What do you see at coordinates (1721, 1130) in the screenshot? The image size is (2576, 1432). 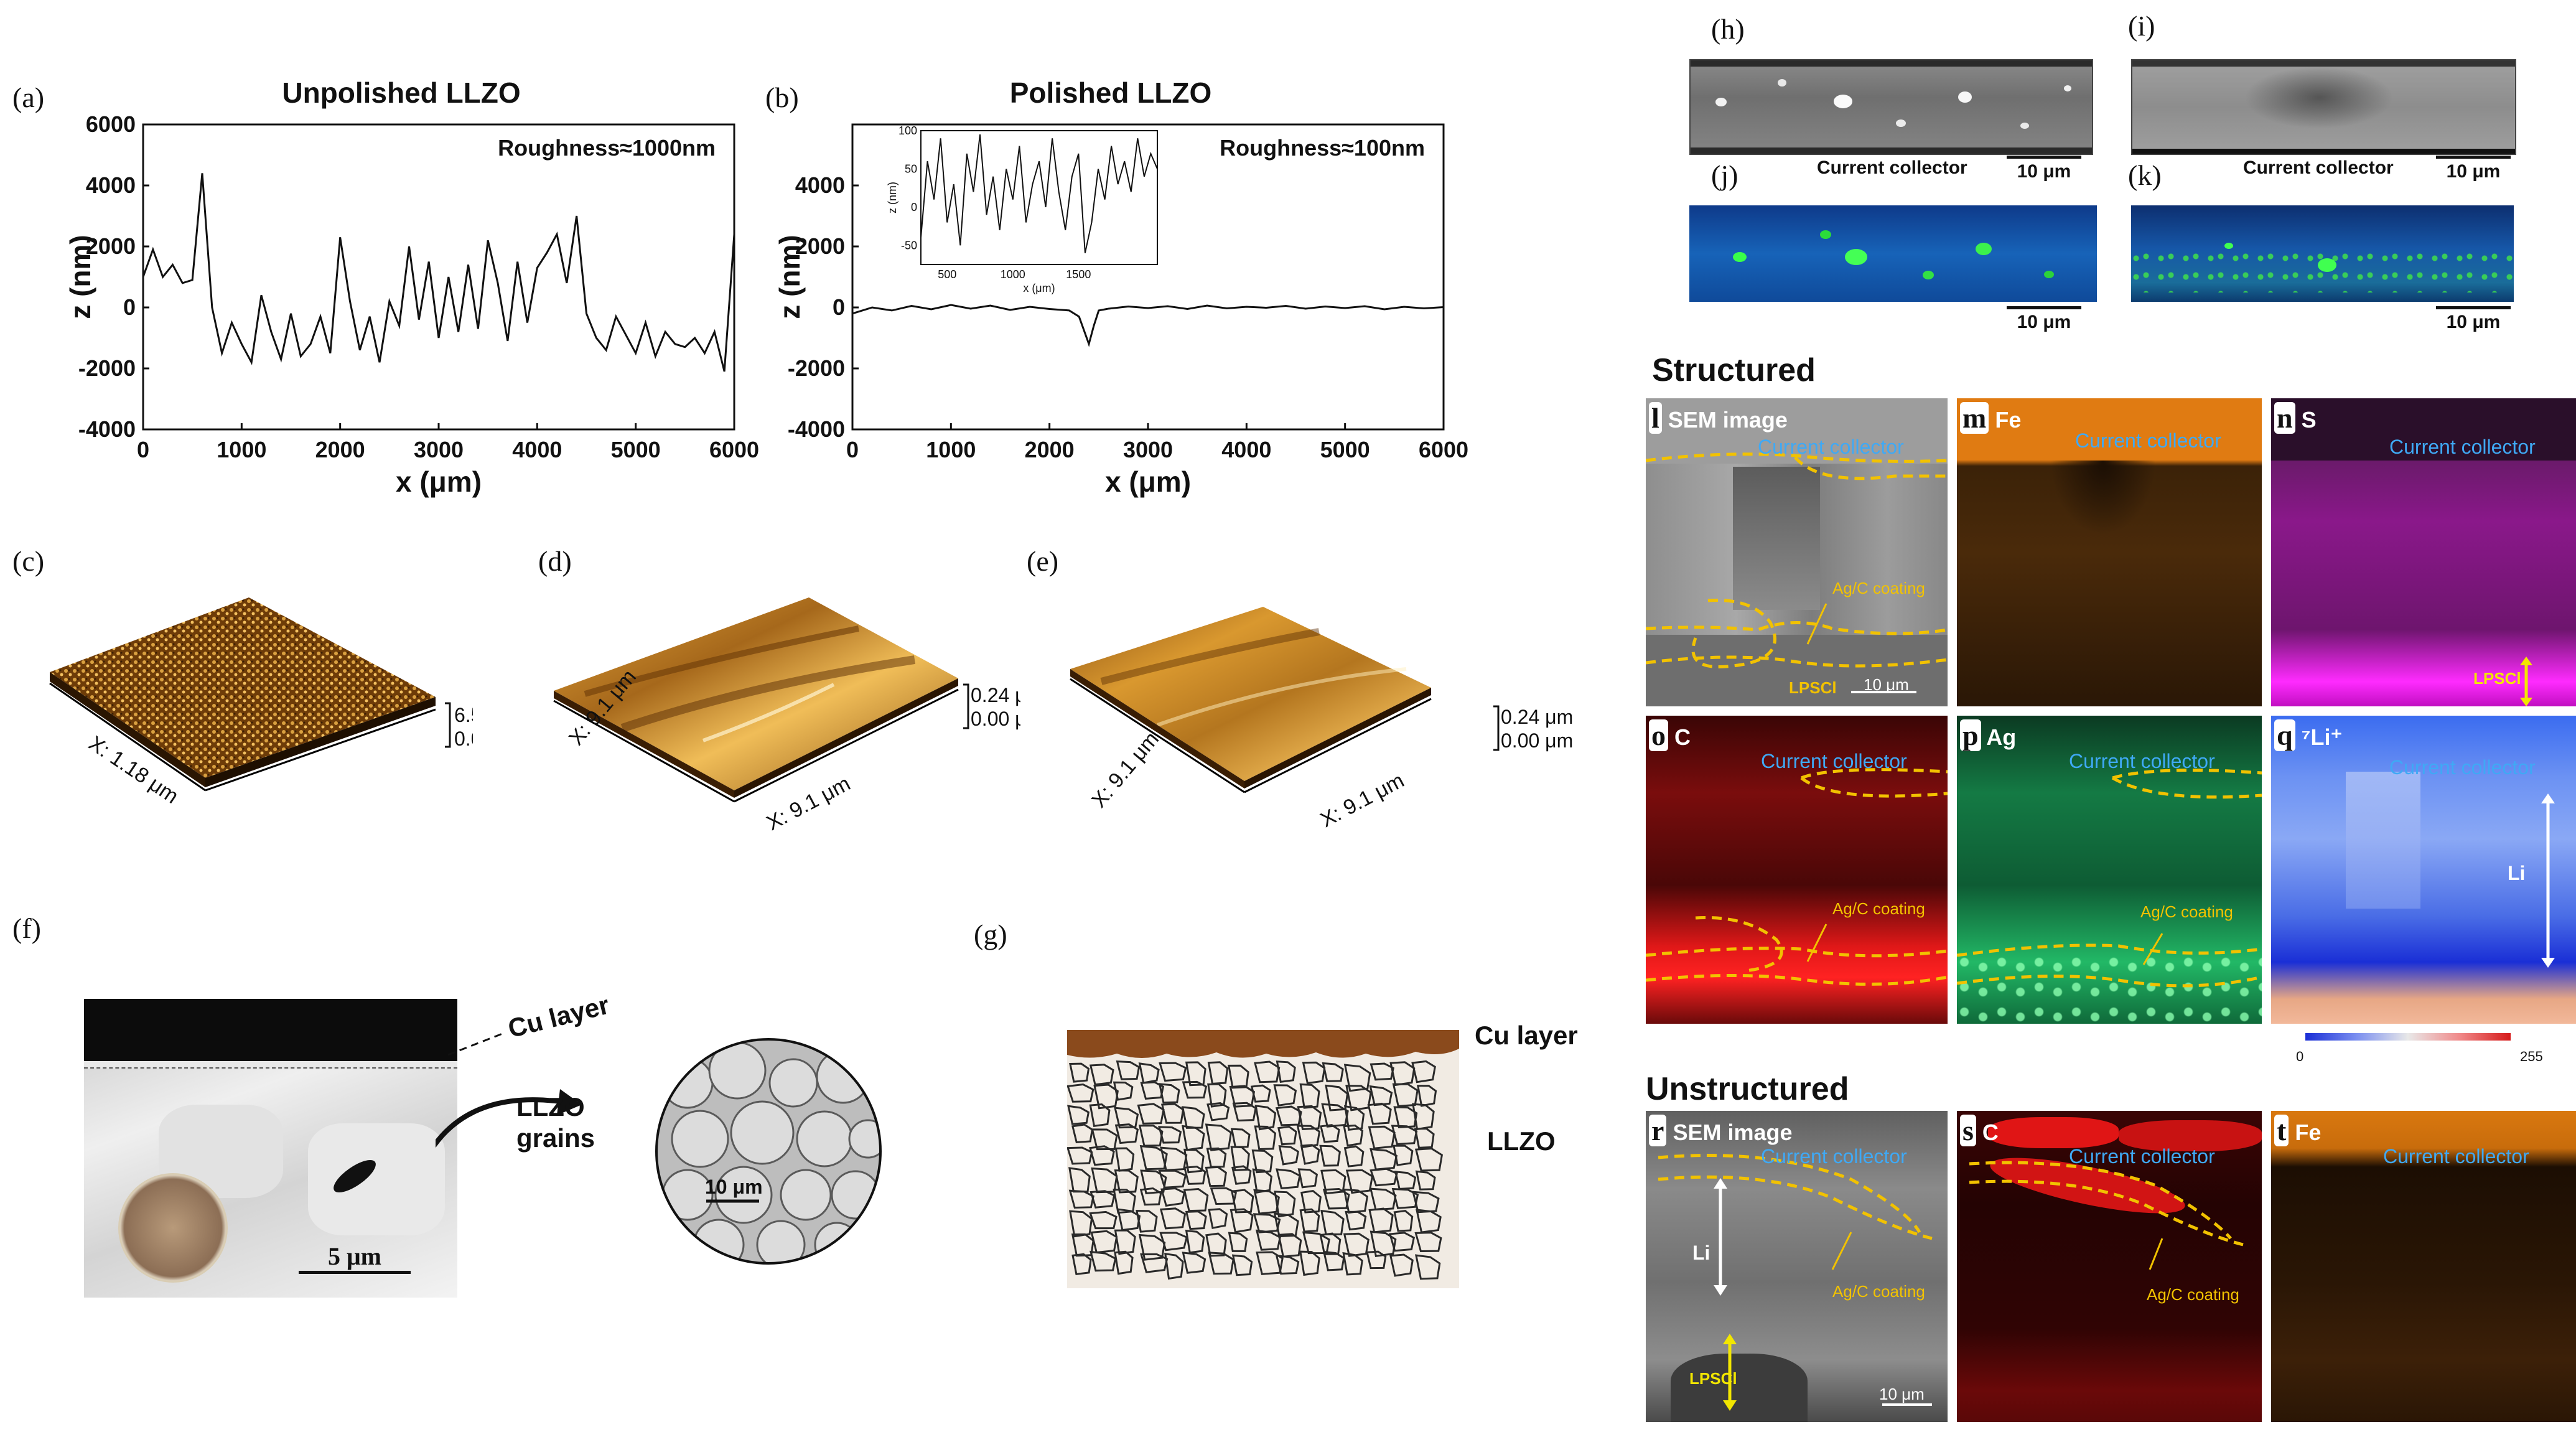 I see `map-r-header: r SEM image` at bounding box center [1721, 1130].